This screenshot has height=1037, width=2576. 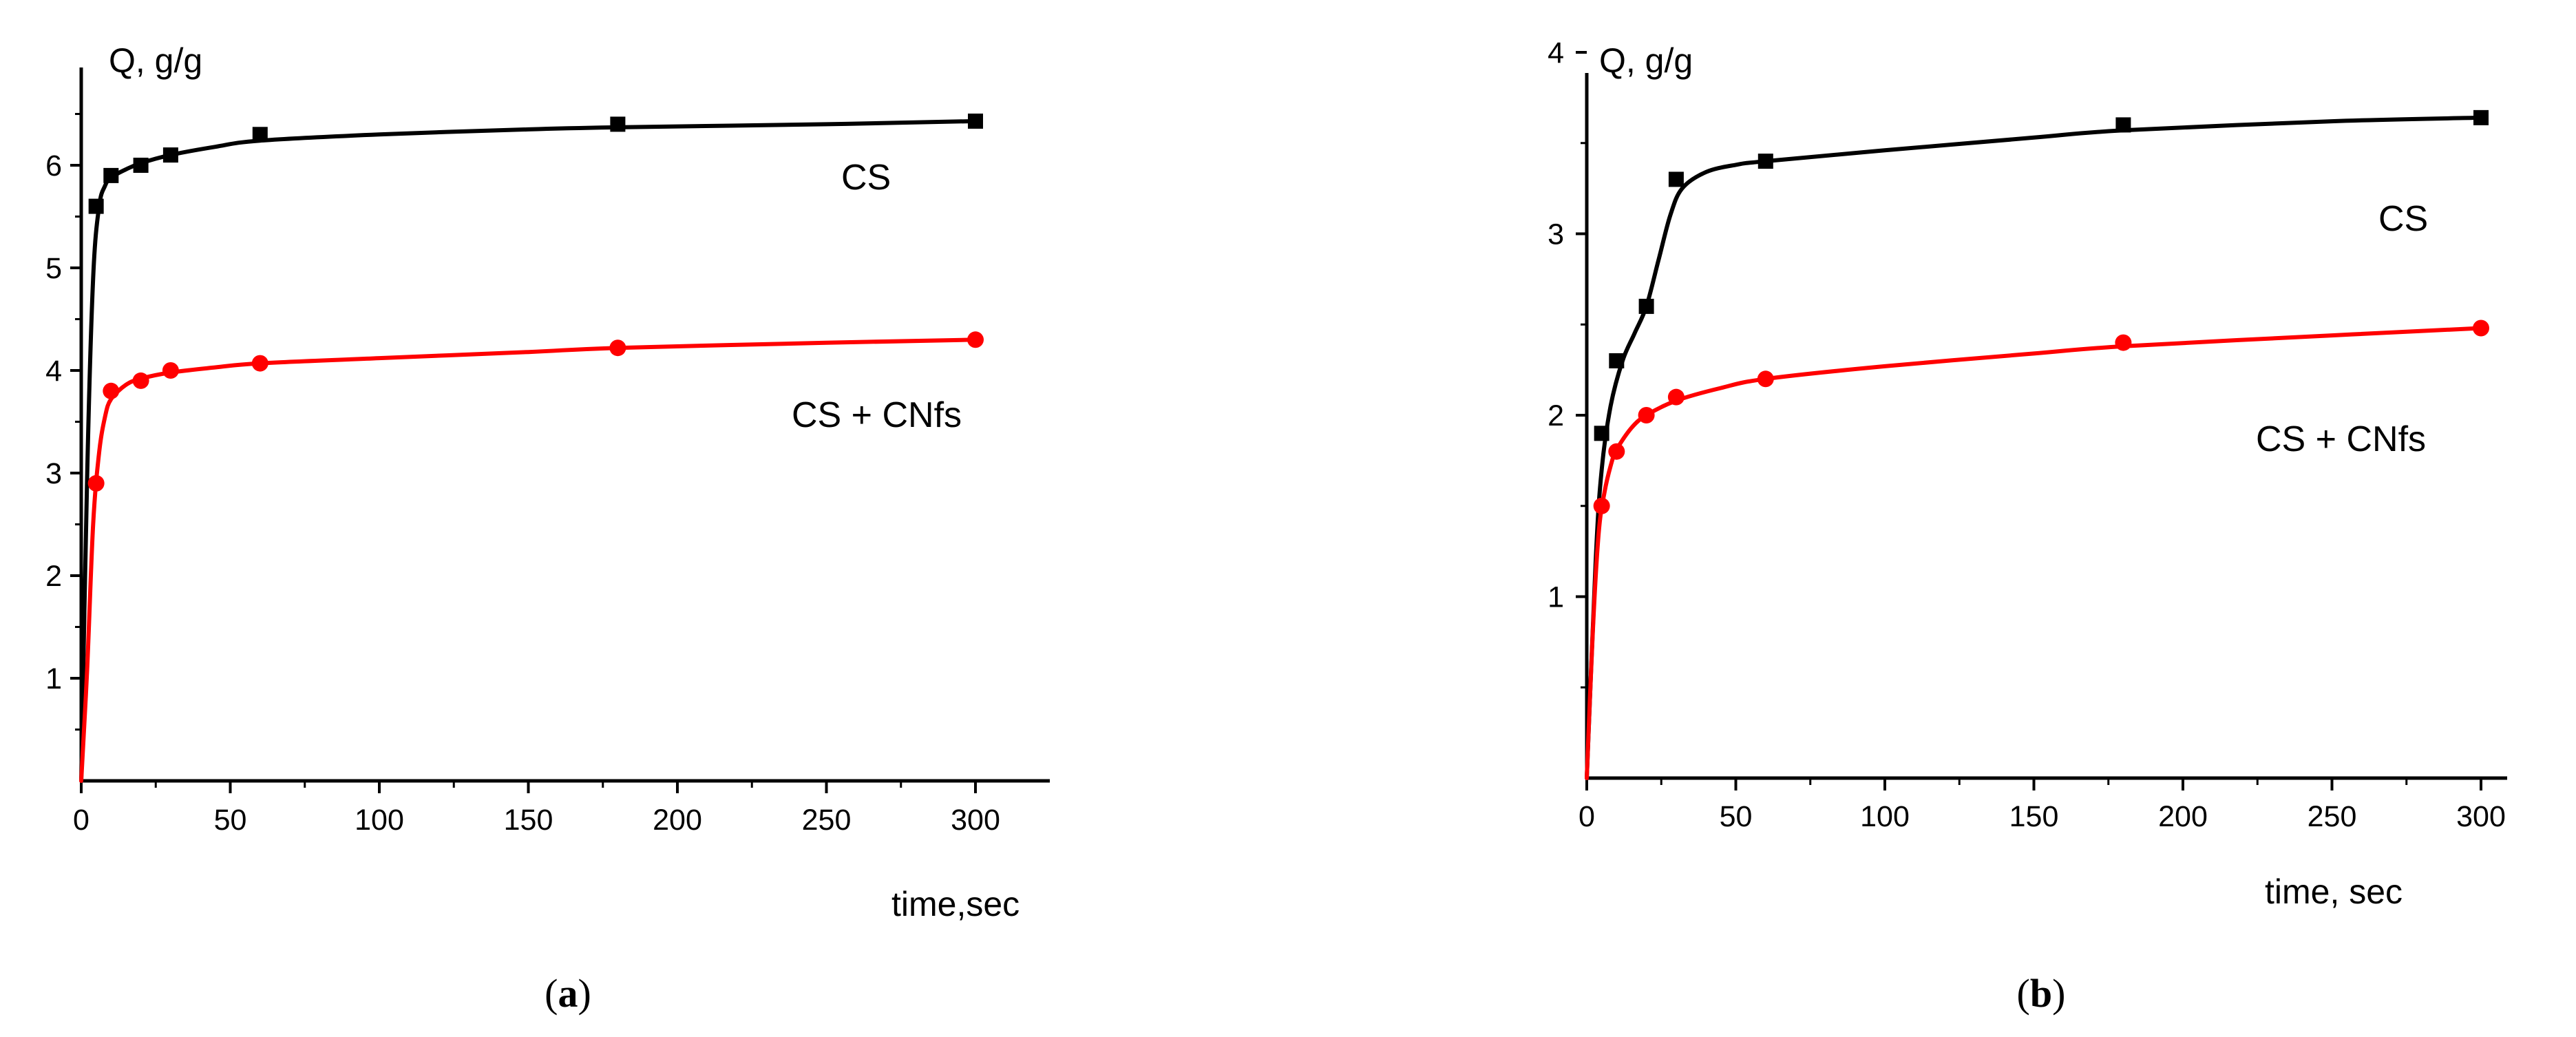 What do you see at coordinates (54, 165) in the screenshot?
I see `y-tick-label: 6` at bounding box center [54, 165].